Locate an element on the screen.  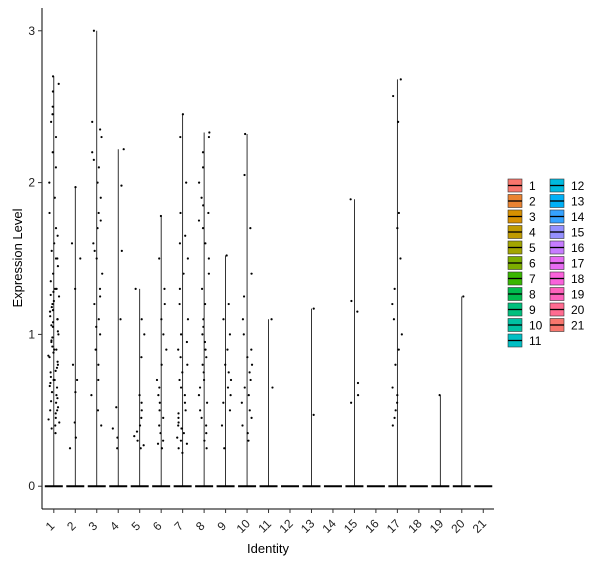
legend-label-17: 17 is located at coordinates (578, 264).